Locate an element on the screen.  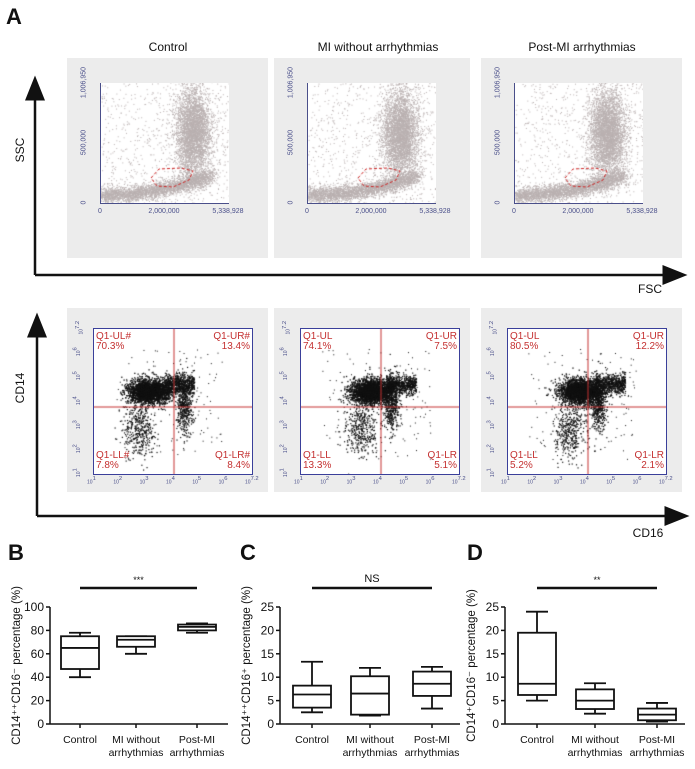
significance-label: ** is located at coordinates (597, 580).